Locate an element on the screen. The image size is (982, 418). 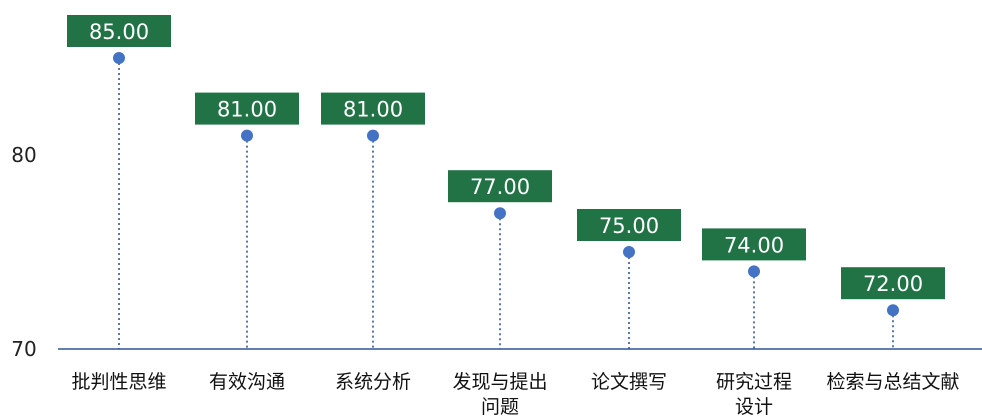
category-label: 批判性思维 is located at coordinates (118, 382).